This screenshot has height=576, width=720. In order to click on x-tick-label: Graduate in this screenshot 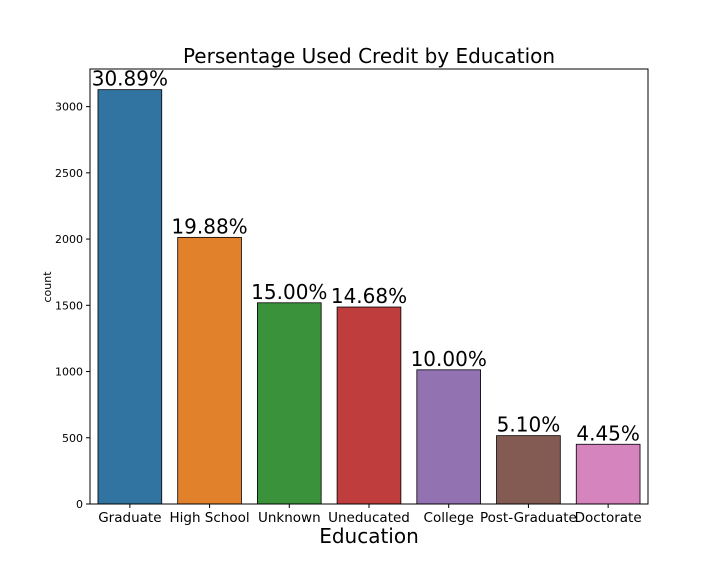, I will do `click(129, 518)`.